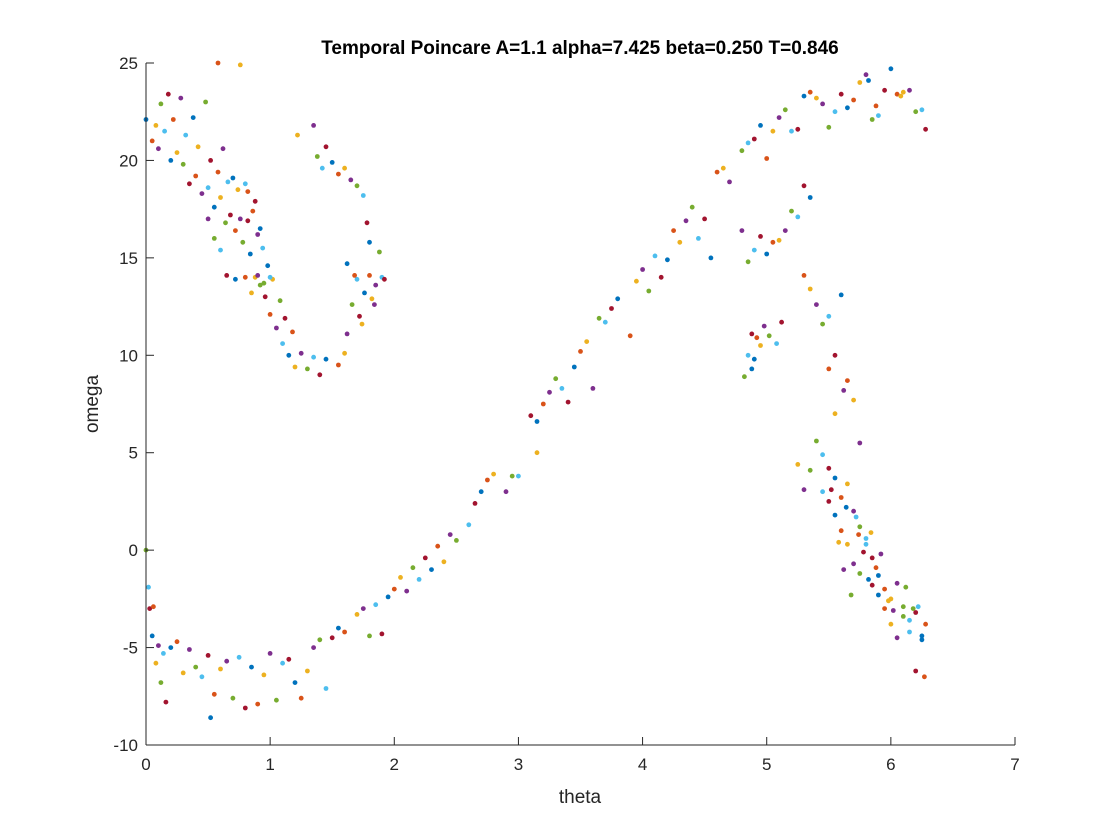  I want to click on y-tick-label: 10, so click(128, 355).